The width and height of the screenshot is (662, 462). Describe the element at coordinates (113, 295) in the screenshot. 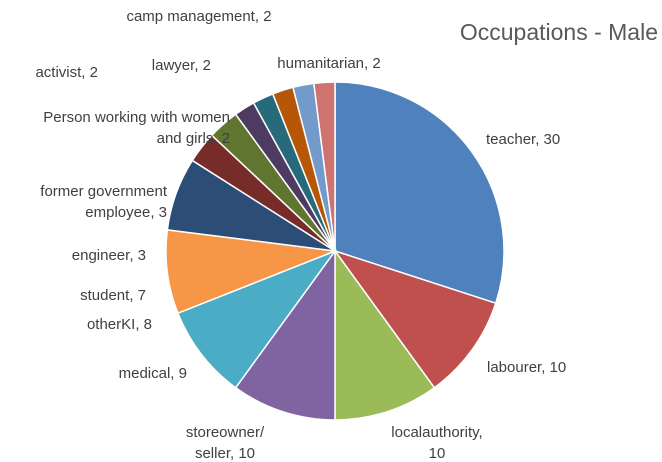

I see `data-label: student, 7` at that location.